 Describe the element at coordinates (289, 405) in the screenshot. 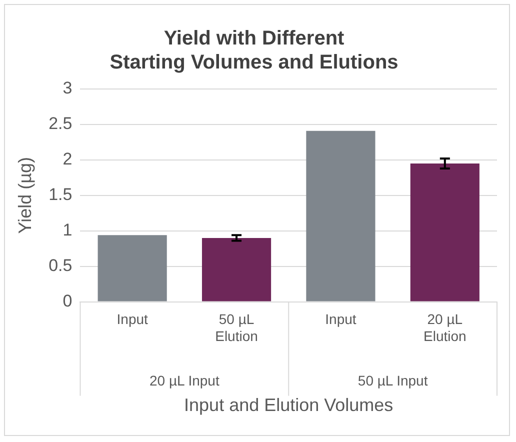

I see `x-axis-title: Input and Elution Volumes` at that location.